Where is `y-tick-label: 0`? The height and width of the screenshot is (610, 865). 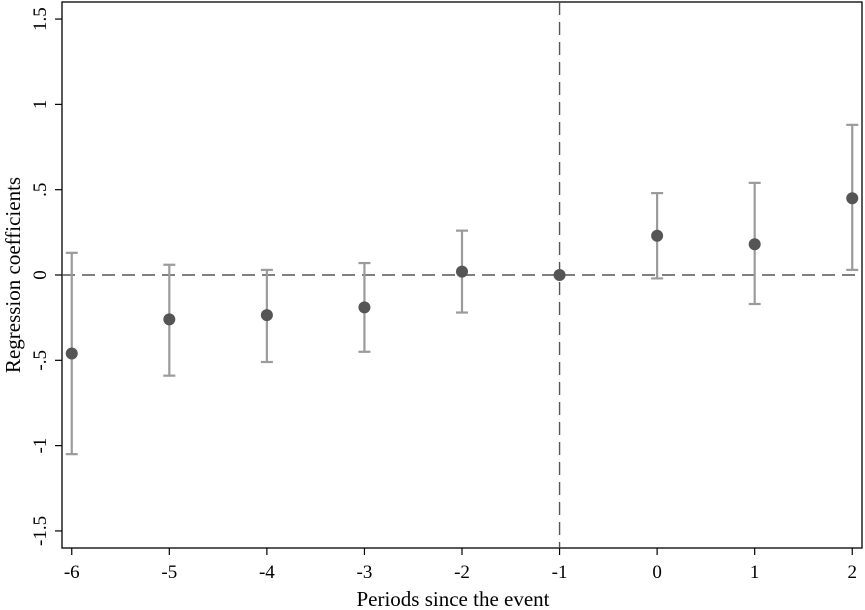
y-tick-label: 0 is located at coordinates (40, 275).